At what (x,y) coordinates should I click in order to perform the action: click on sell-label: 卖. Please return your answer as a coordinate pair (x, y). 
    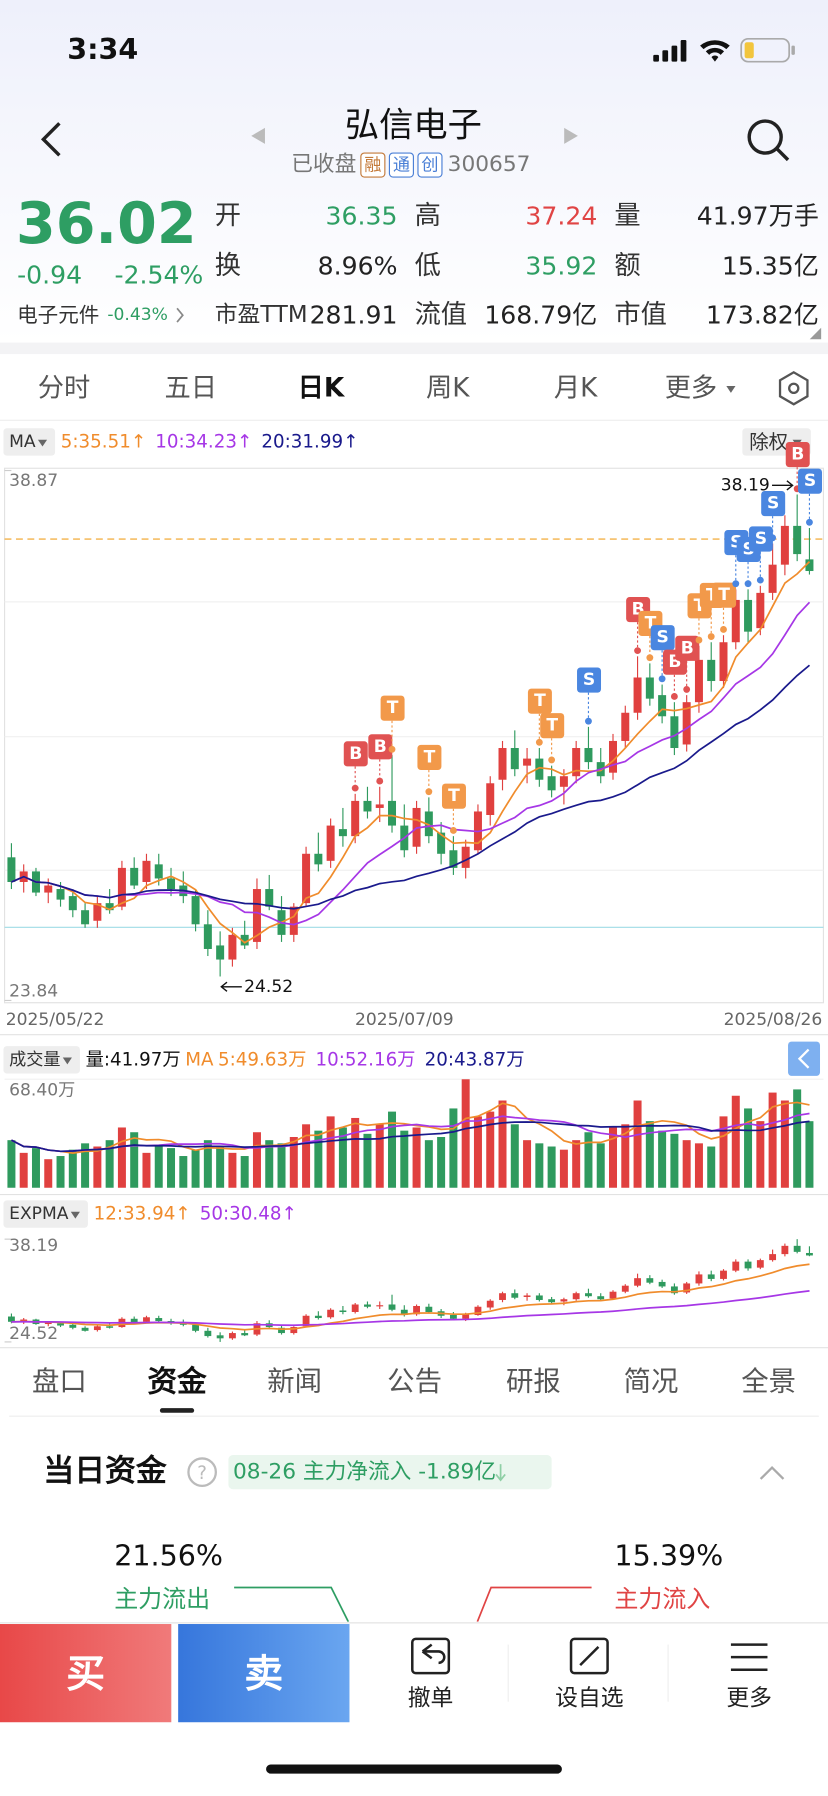
    Looking at the image, I should click on (263, 1674).